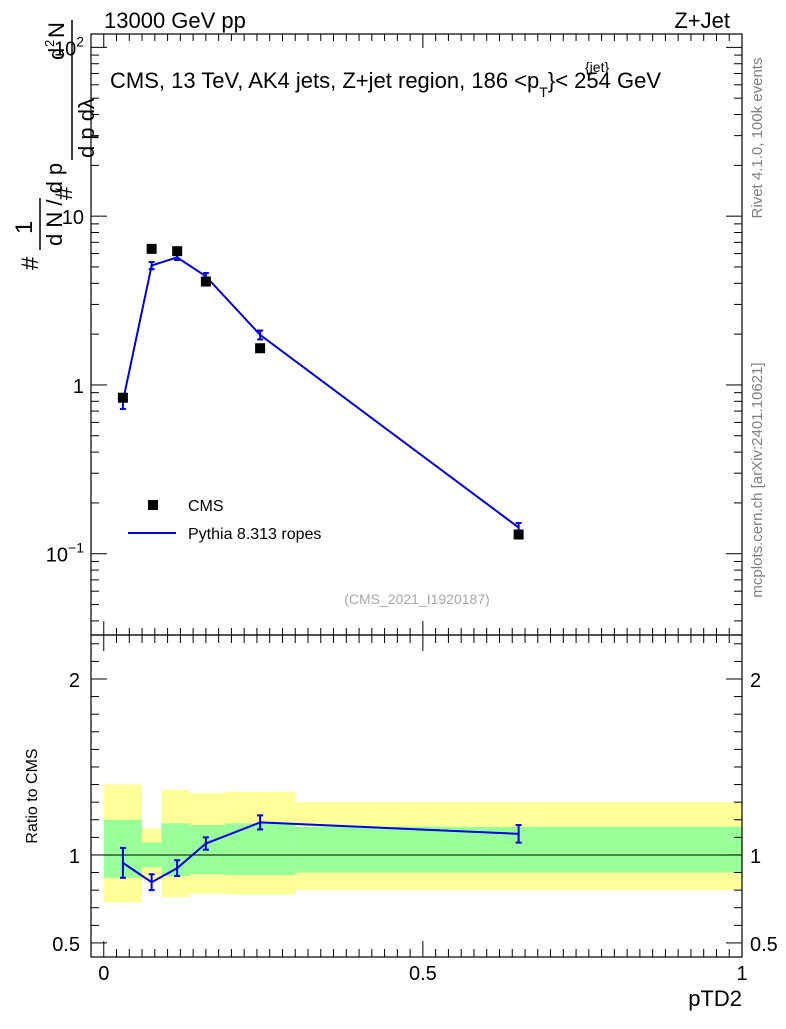 This screenshot has width=786, height=1029. What do you see at coordinates (56, 30) in the screenshot?
I see `ylabel-d2N-N: N` at bounding box center [56, 30].